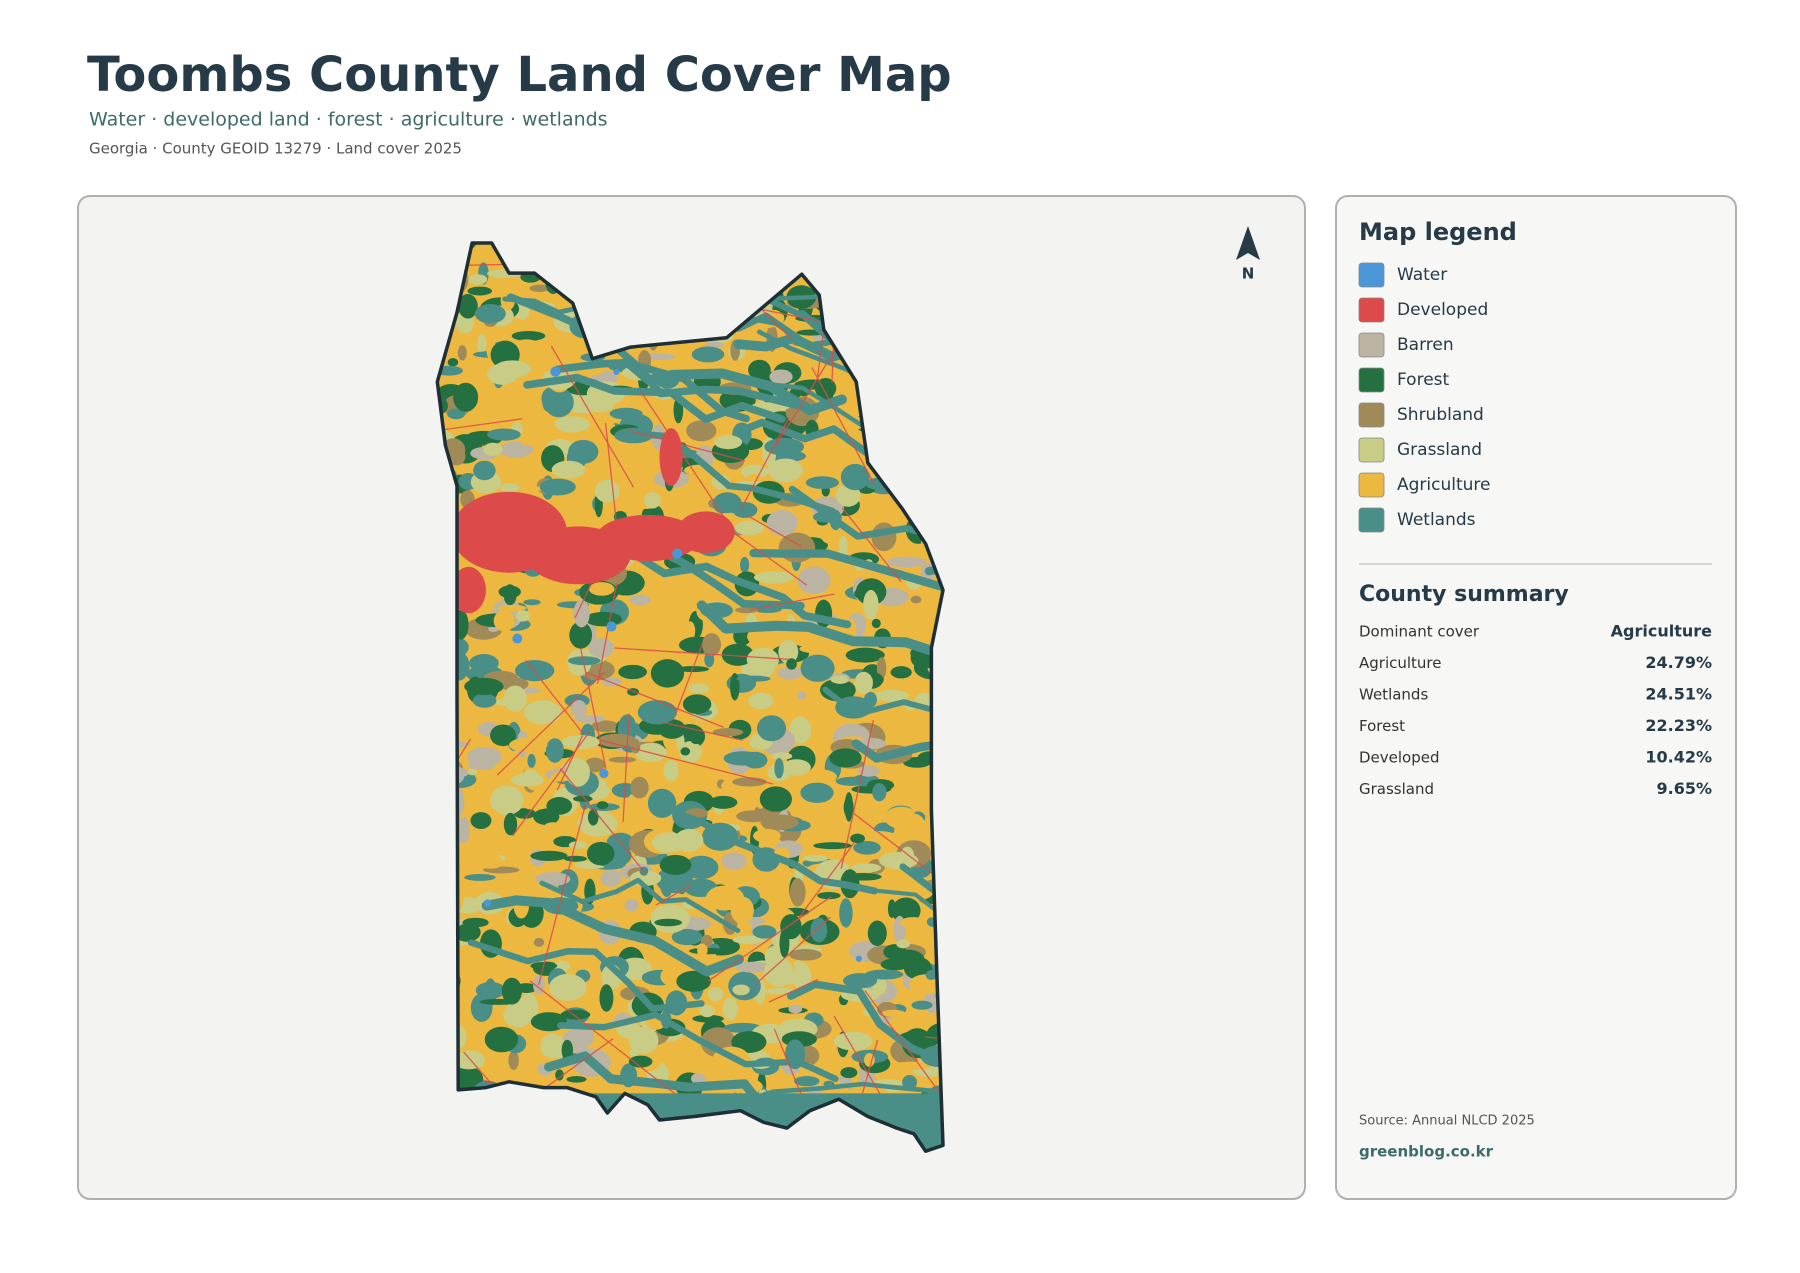 The width and height of the screenshot is (1800, 1273). I want to click on legend-label: Barren, so click(1425, 345).